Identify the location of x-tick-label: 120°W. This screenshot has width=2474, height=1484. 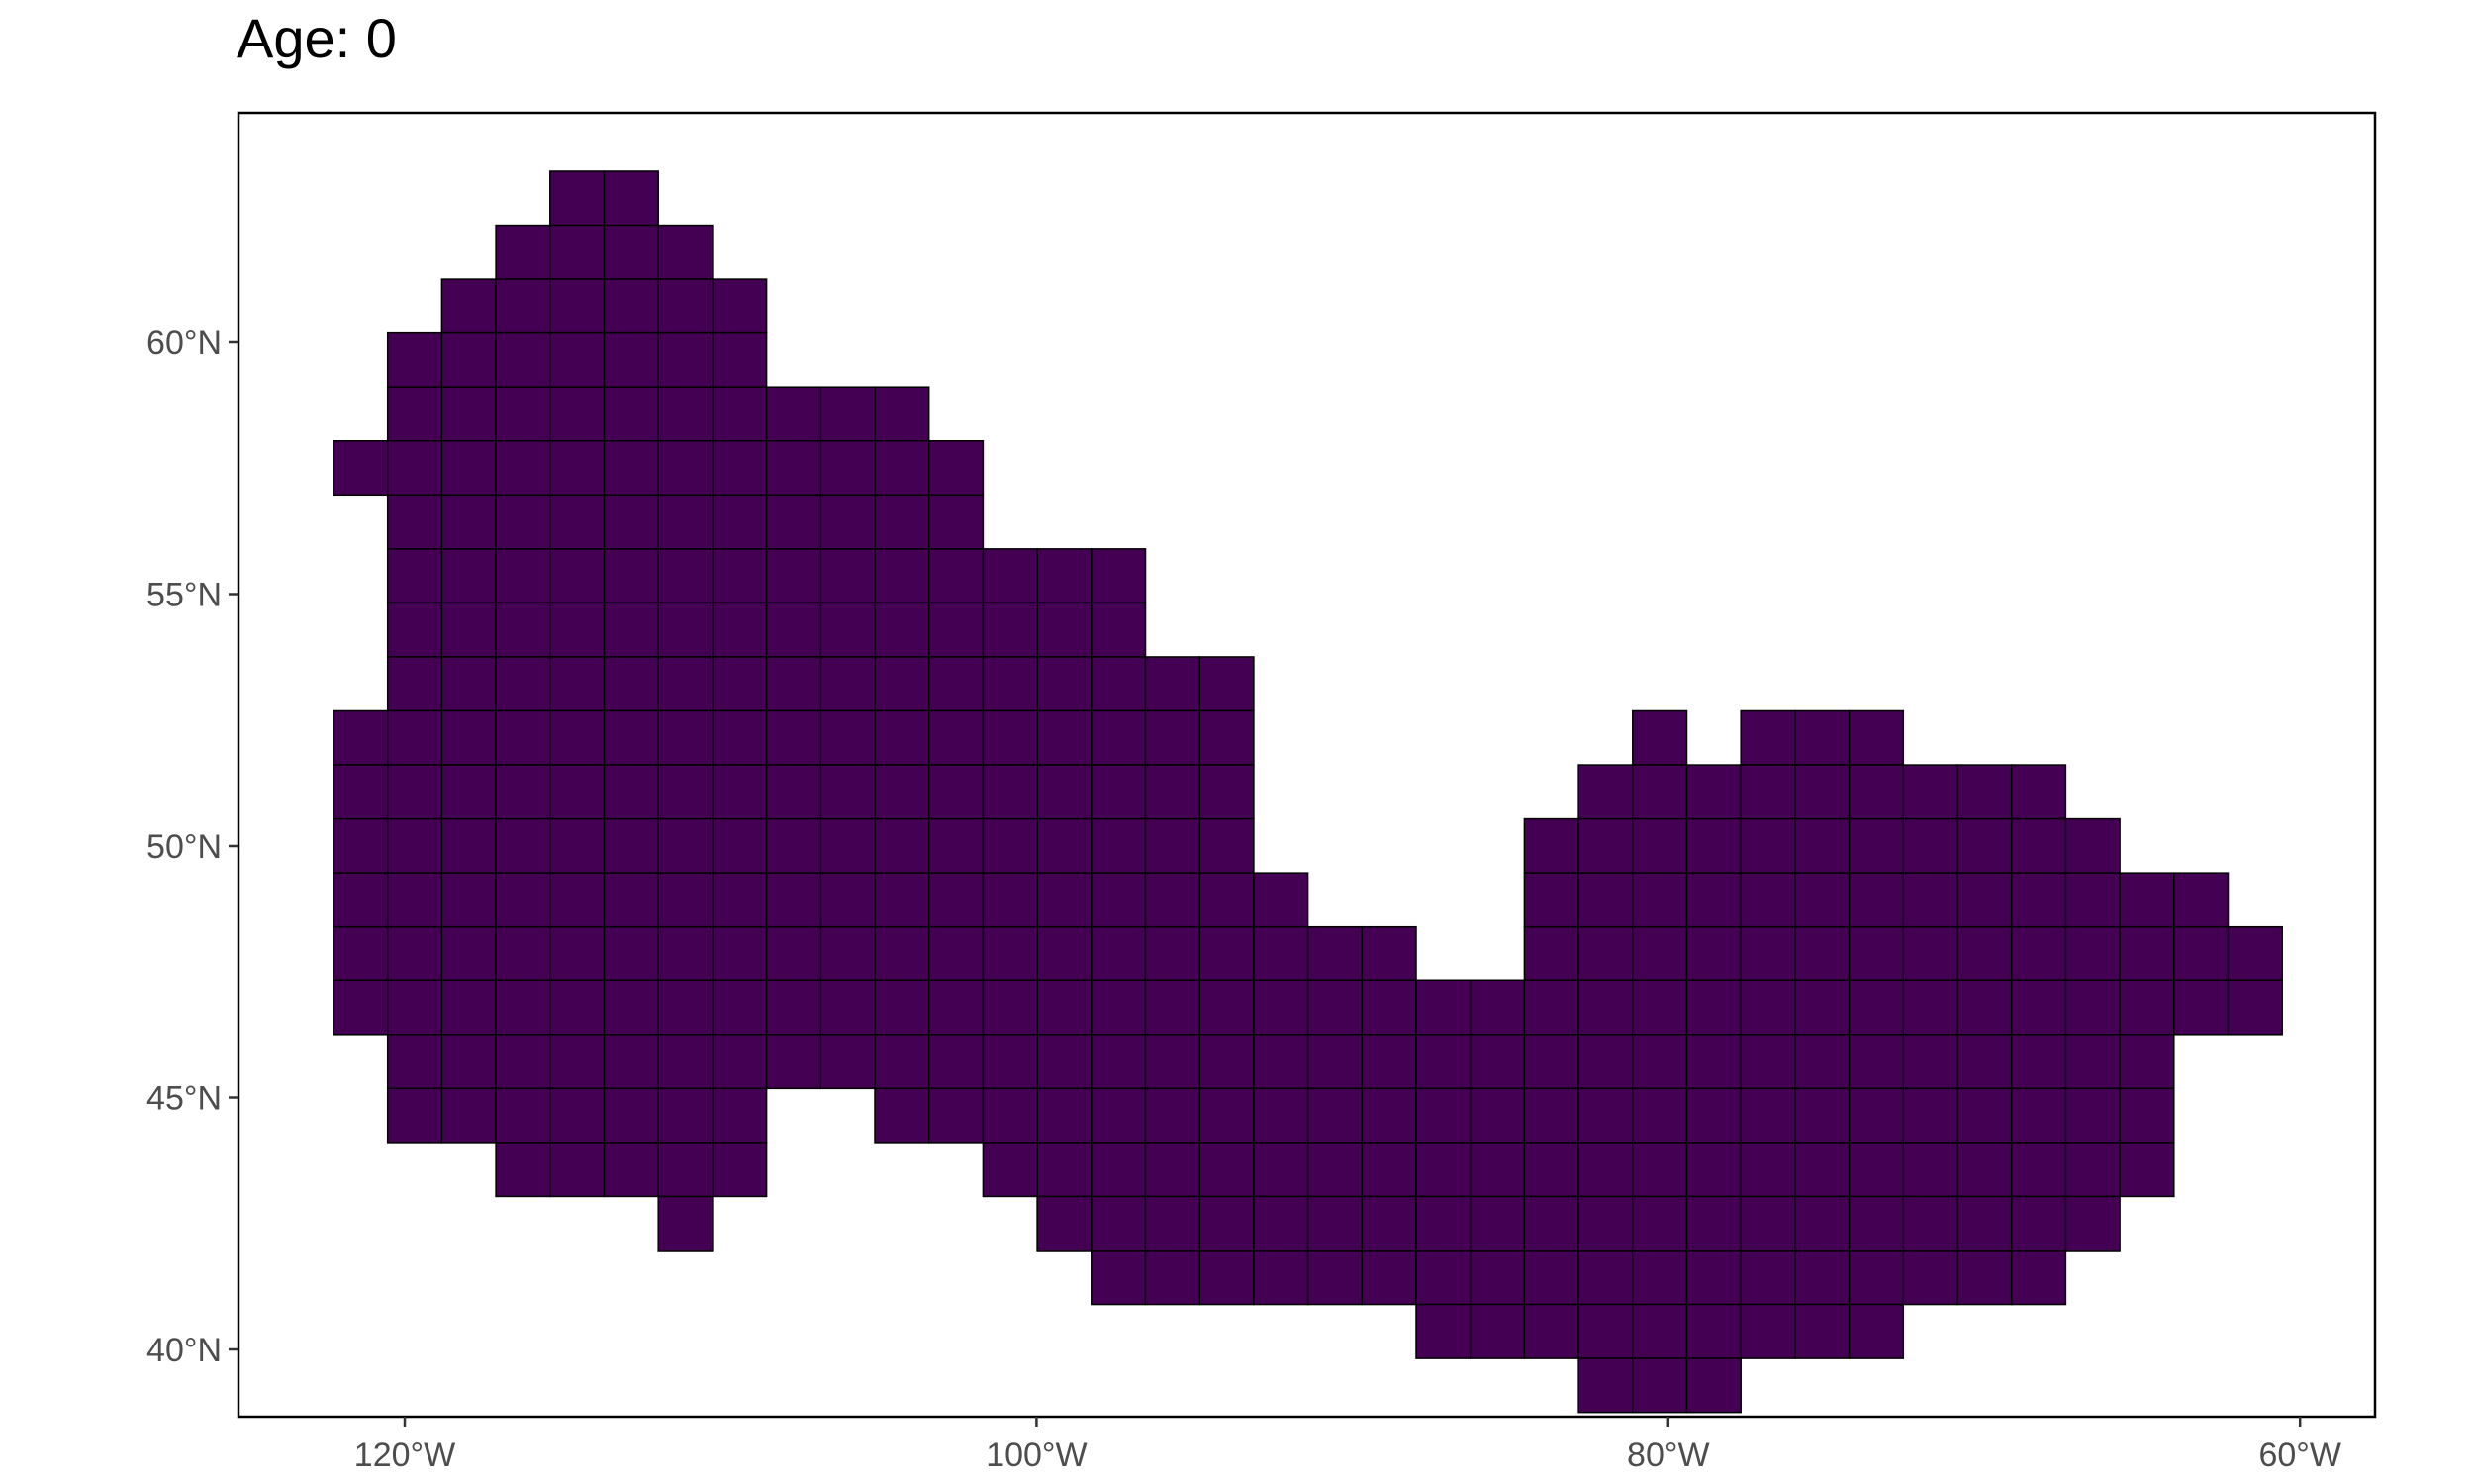
(404, 1455).